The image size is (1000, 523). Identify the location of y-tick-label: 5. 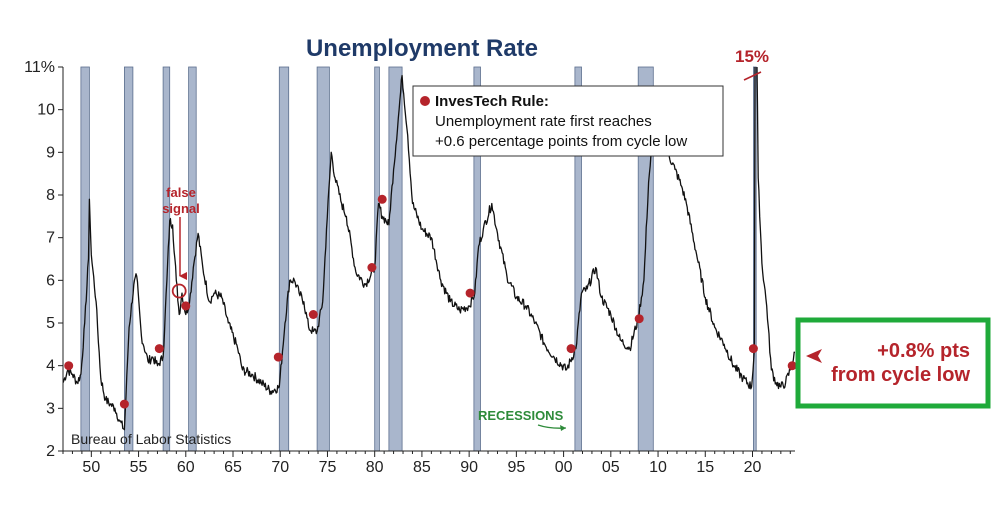
(50, 323).